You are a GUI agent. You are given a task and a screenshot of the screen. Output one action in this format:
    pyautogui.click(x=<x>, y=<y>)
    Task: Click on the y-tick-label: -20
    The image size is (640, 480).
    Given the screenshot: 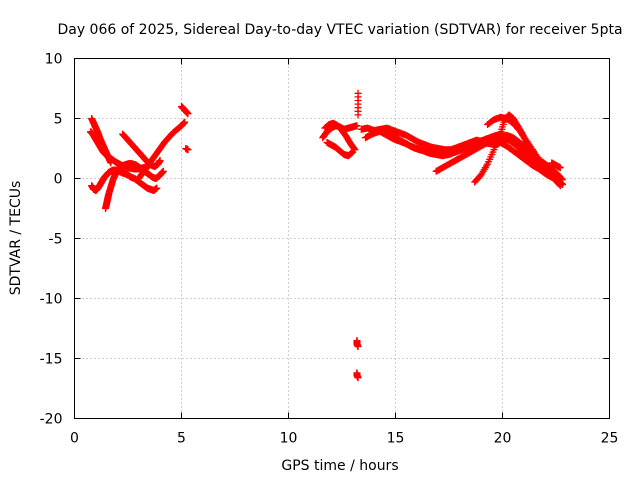 What is the action you would take?
    pyautogui.click(x=51, y=420)
    